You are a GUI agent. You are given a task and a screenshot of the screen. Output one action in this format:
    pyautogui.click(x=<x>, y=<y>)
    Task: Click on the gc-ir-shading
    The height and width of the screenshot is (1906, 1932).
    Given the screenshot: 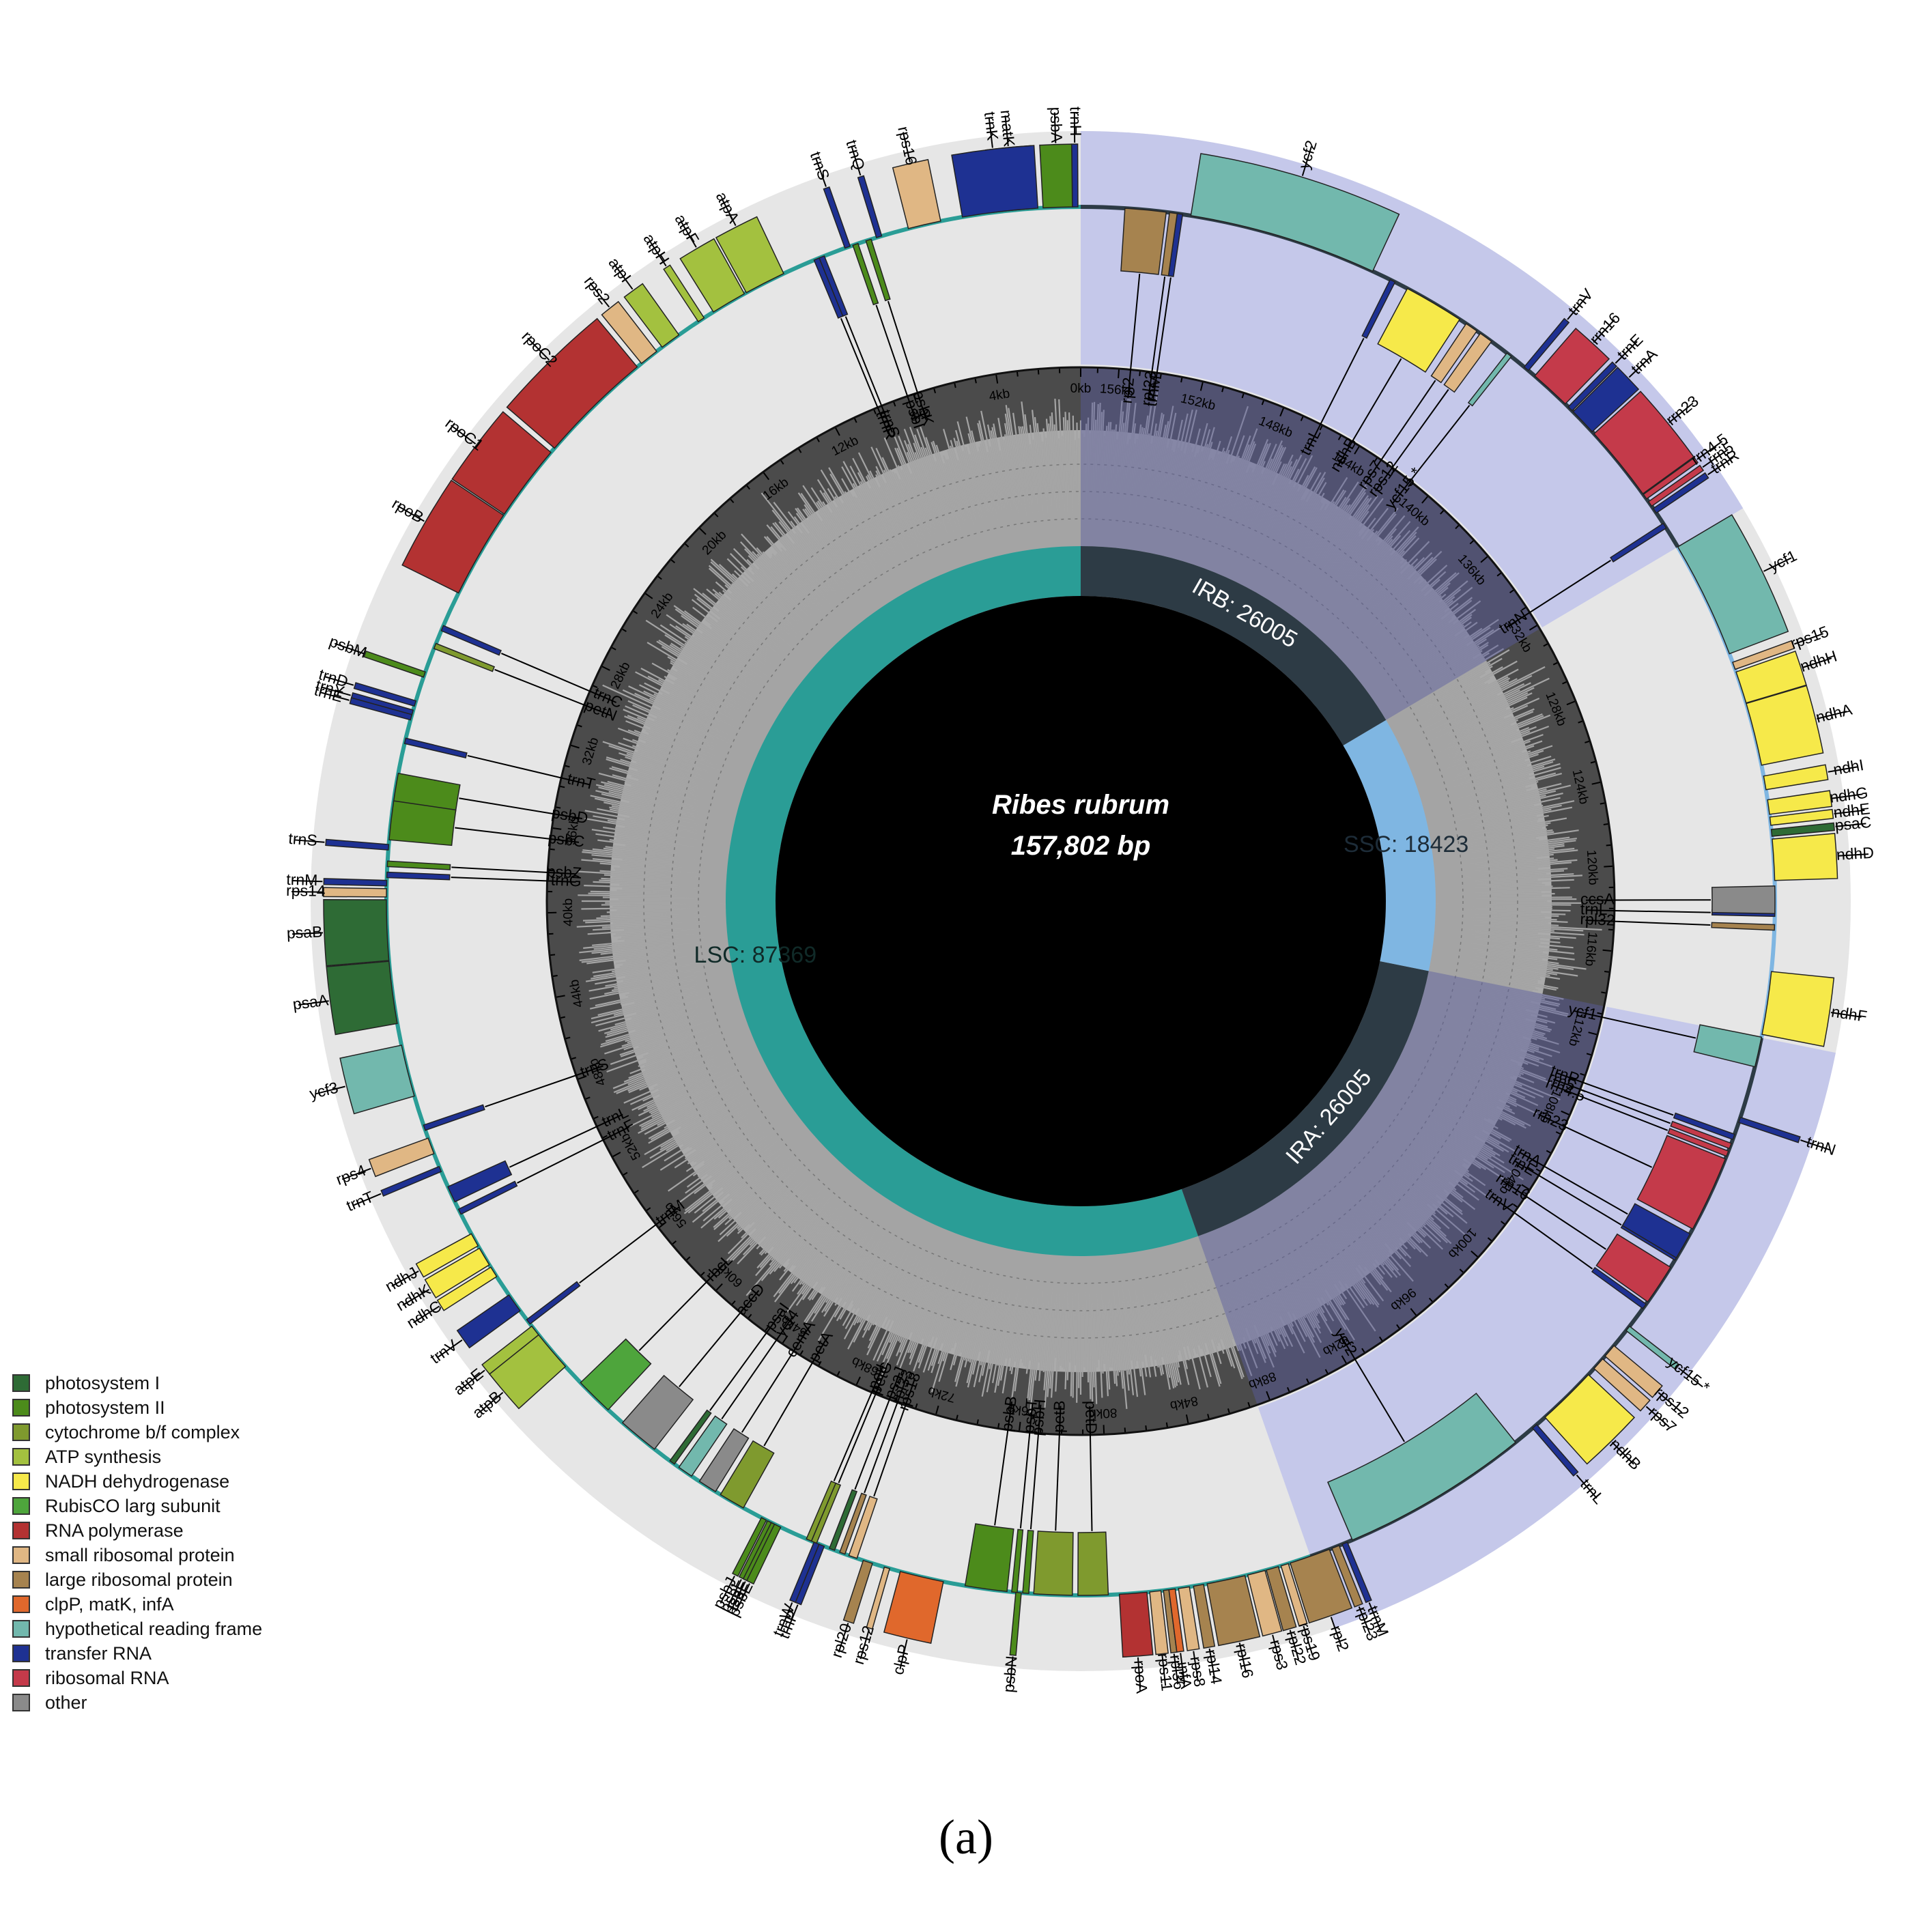 What is the action you would take?
    pyautogui.click(x=1401, y=1188)
    